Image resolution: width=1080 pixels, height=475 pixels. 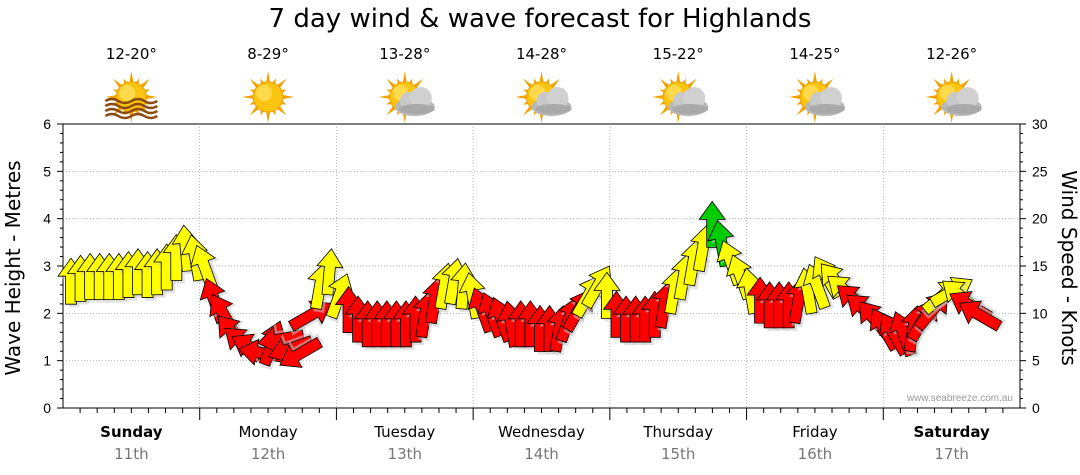 I want to click on temperature-label: 14-25°, so click(x=814, y=54).